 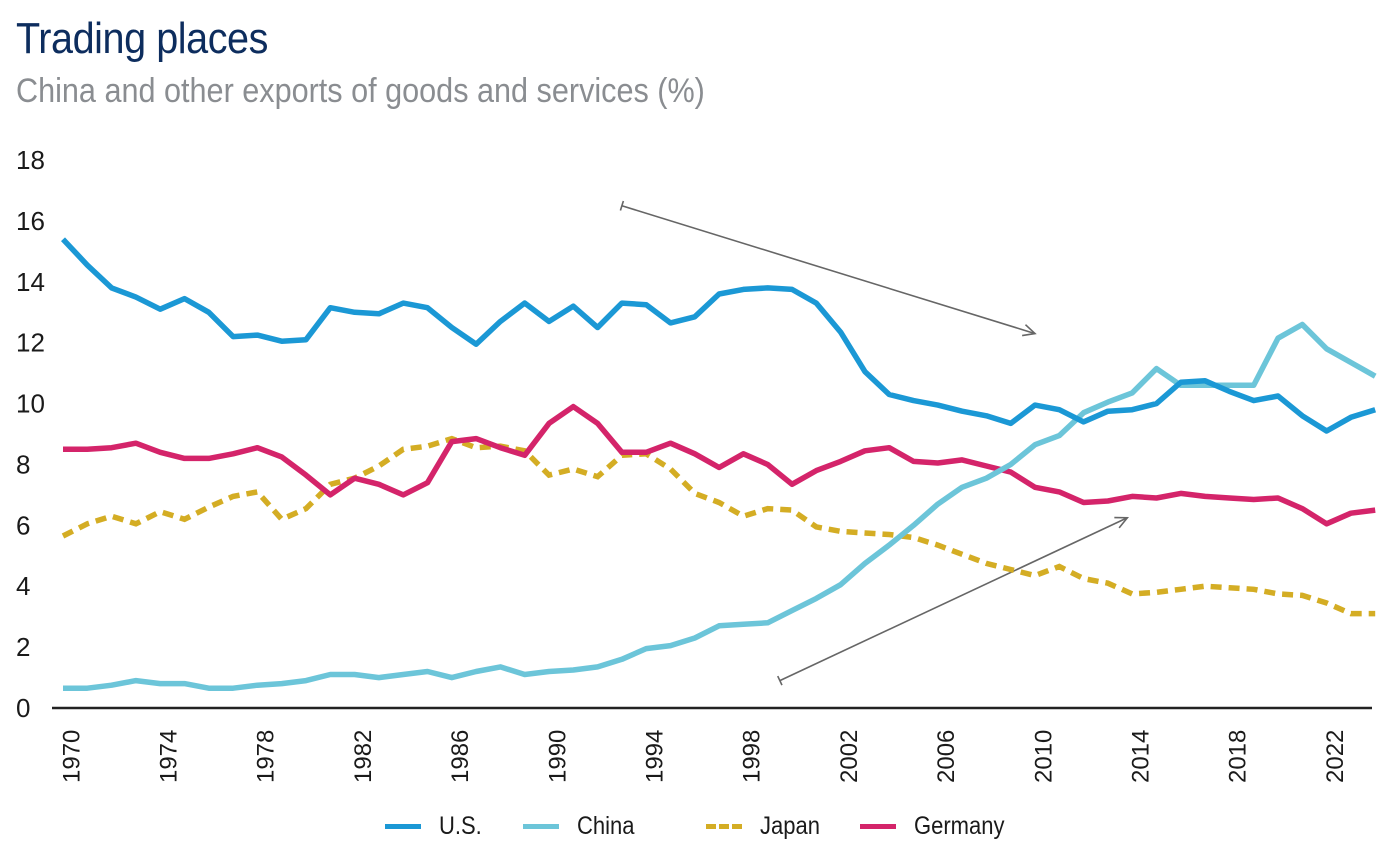 I want to click on x-tick-label: 1982, so click(x=363, y=756).